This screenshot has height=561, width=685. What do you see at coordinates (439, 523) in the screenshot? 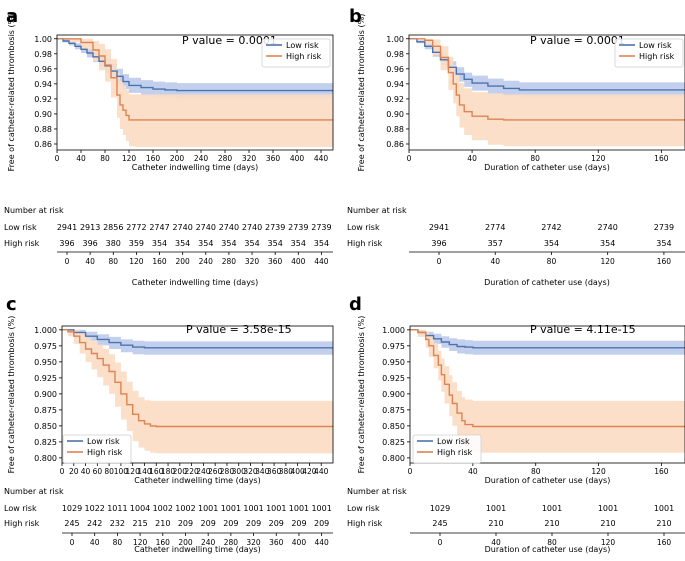
I see `risk-count: 245` at bounding box center [439, 523].